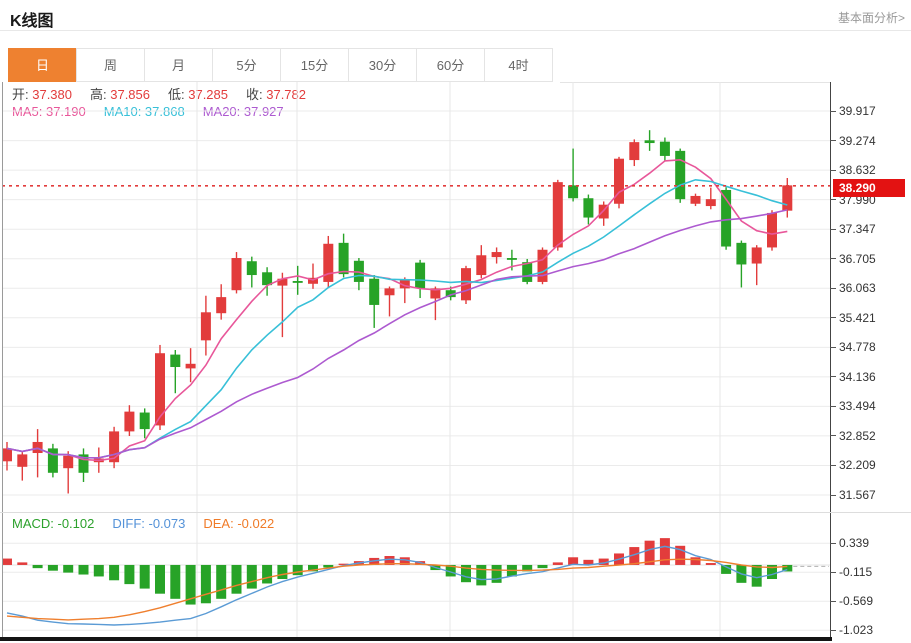 This screenshot has height=643, width=911. Describe the element at coordinates (857, 258) in the screenshot. I see `price-axis-label: 36.705` at that location.